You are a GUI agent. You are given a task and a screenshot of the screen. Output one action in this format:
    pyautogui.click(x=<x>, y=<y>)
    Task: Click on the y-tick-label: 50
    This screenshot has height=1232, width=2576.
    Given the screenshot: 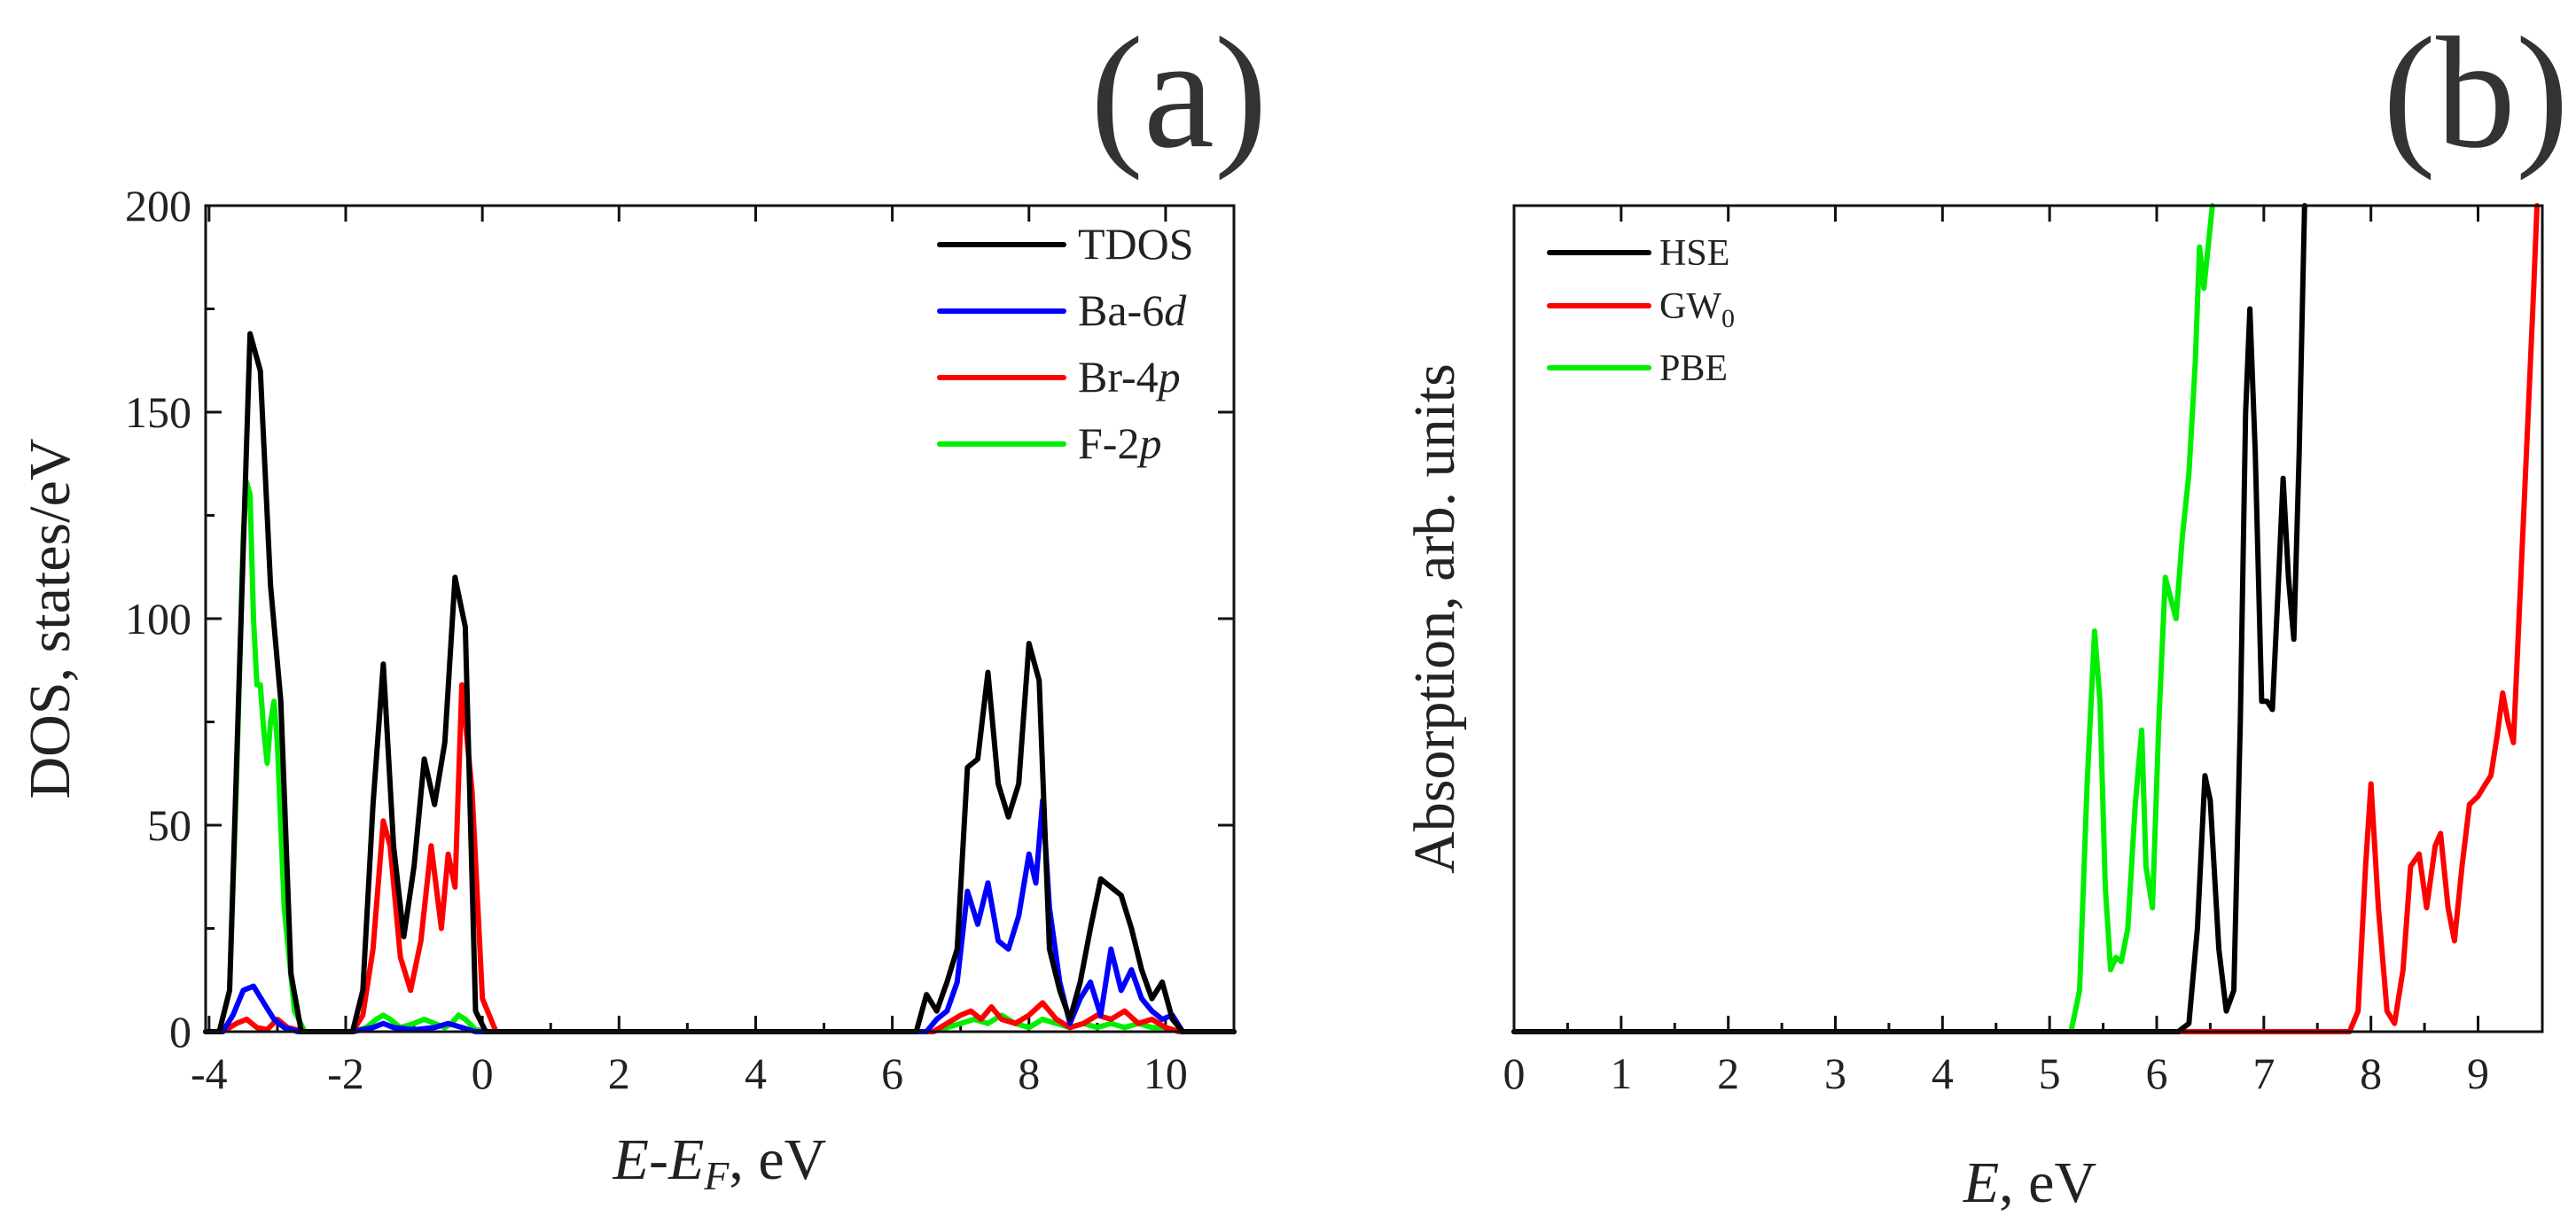 What is the action you would take?
    pyautogui.click(x=169, y=825)
    